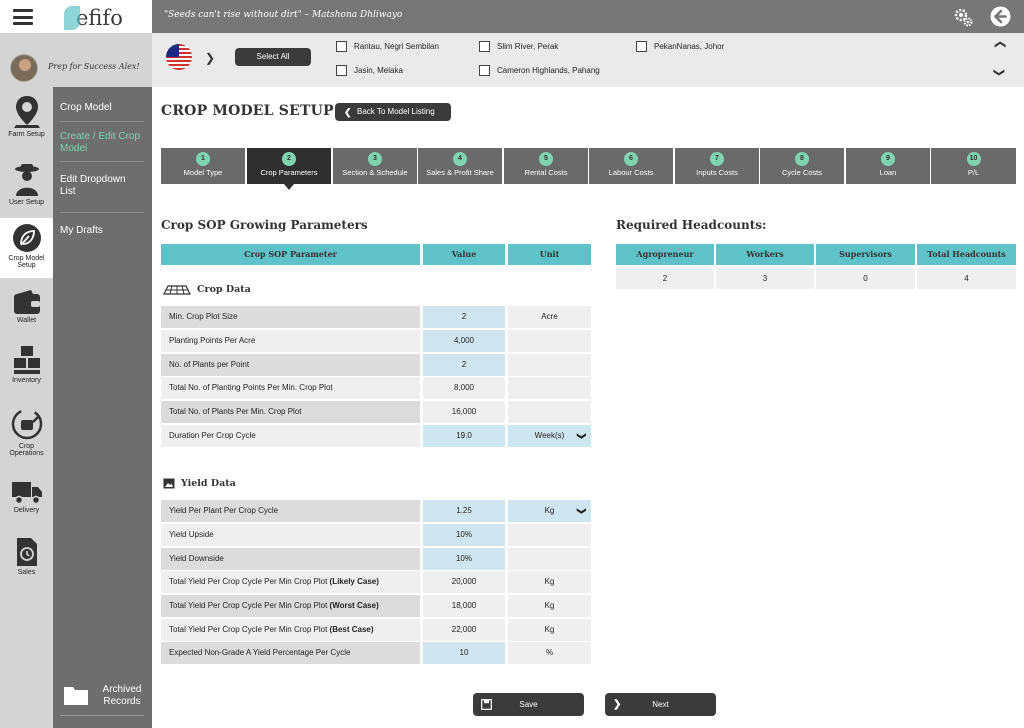 This screenshot has height=728, width=1024. I want to click on farm-option-jasin: Jasin, Melaka, so click(369, 71).